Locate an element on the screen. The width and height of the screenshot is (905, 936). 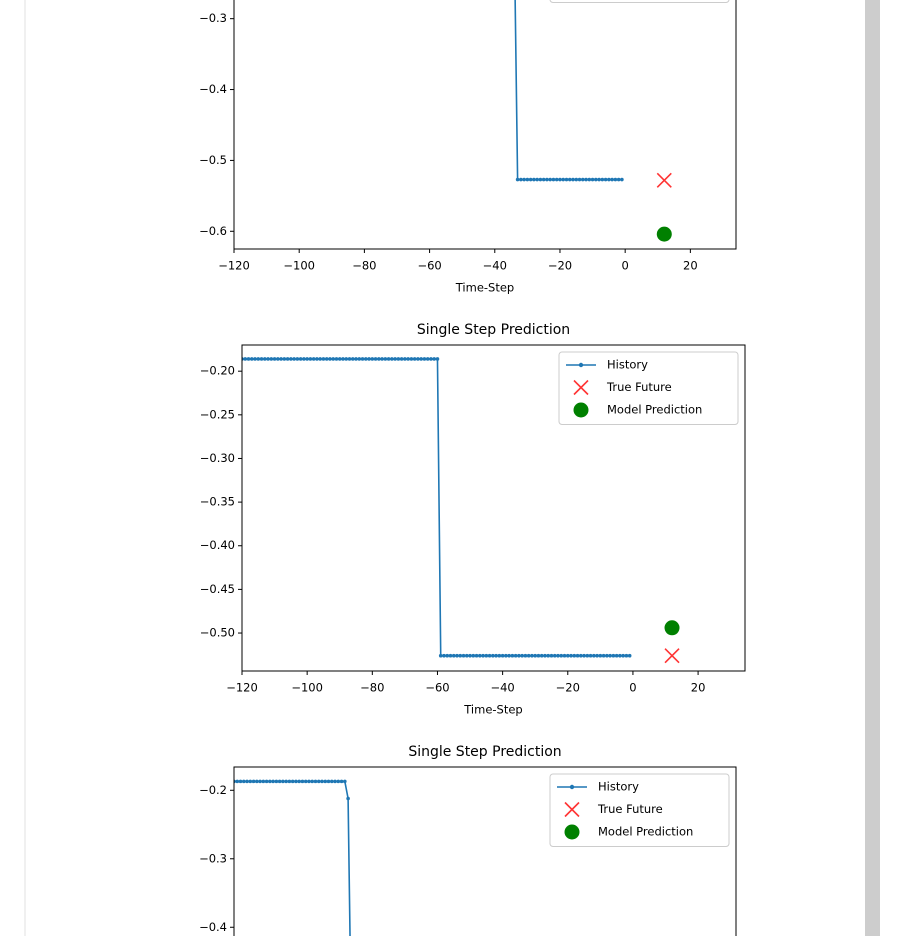
x-marker is located at coordinates (664, 180).